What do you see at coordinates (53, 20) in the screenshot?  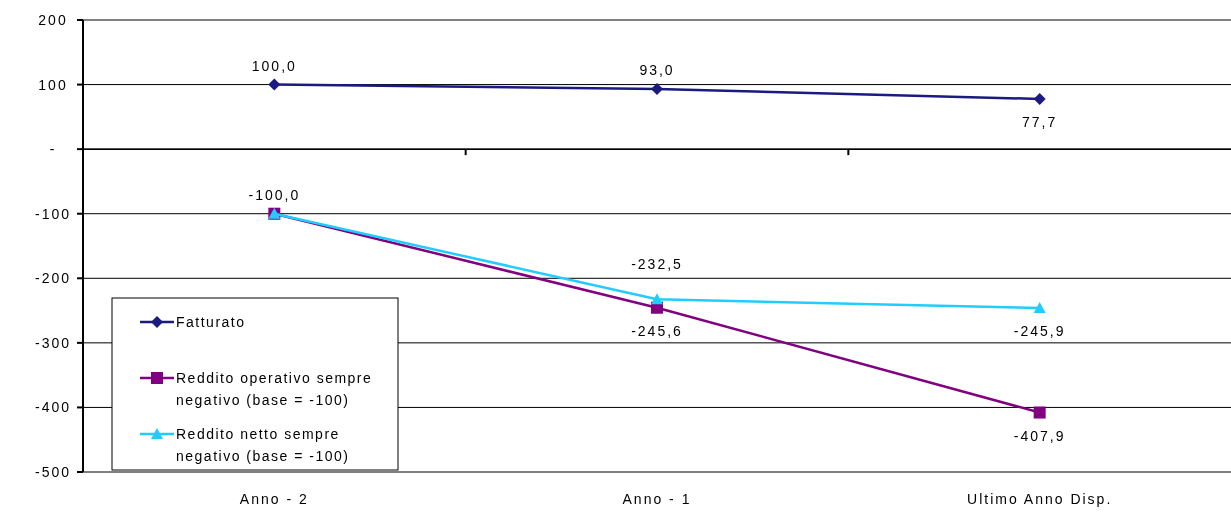 I see `y-tick-label: 200` at bounding box center [53, 20].